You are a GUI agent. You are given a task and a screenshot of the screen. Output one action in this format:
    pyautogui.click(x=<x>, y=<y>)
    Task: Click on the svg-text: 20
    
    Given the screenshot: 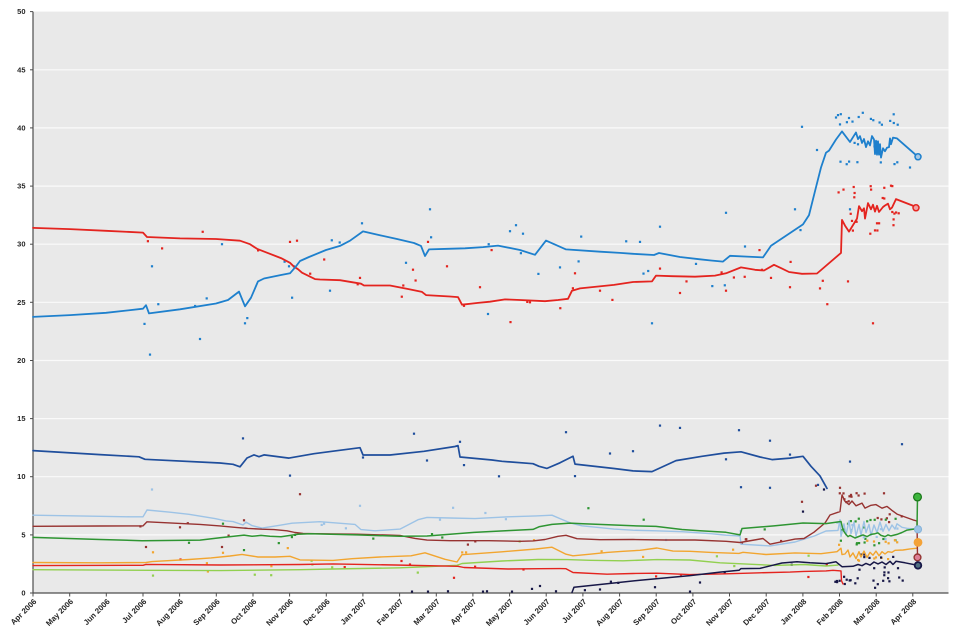 What is the action you would take?
    pyautogui.click(x=21, y=360)
    